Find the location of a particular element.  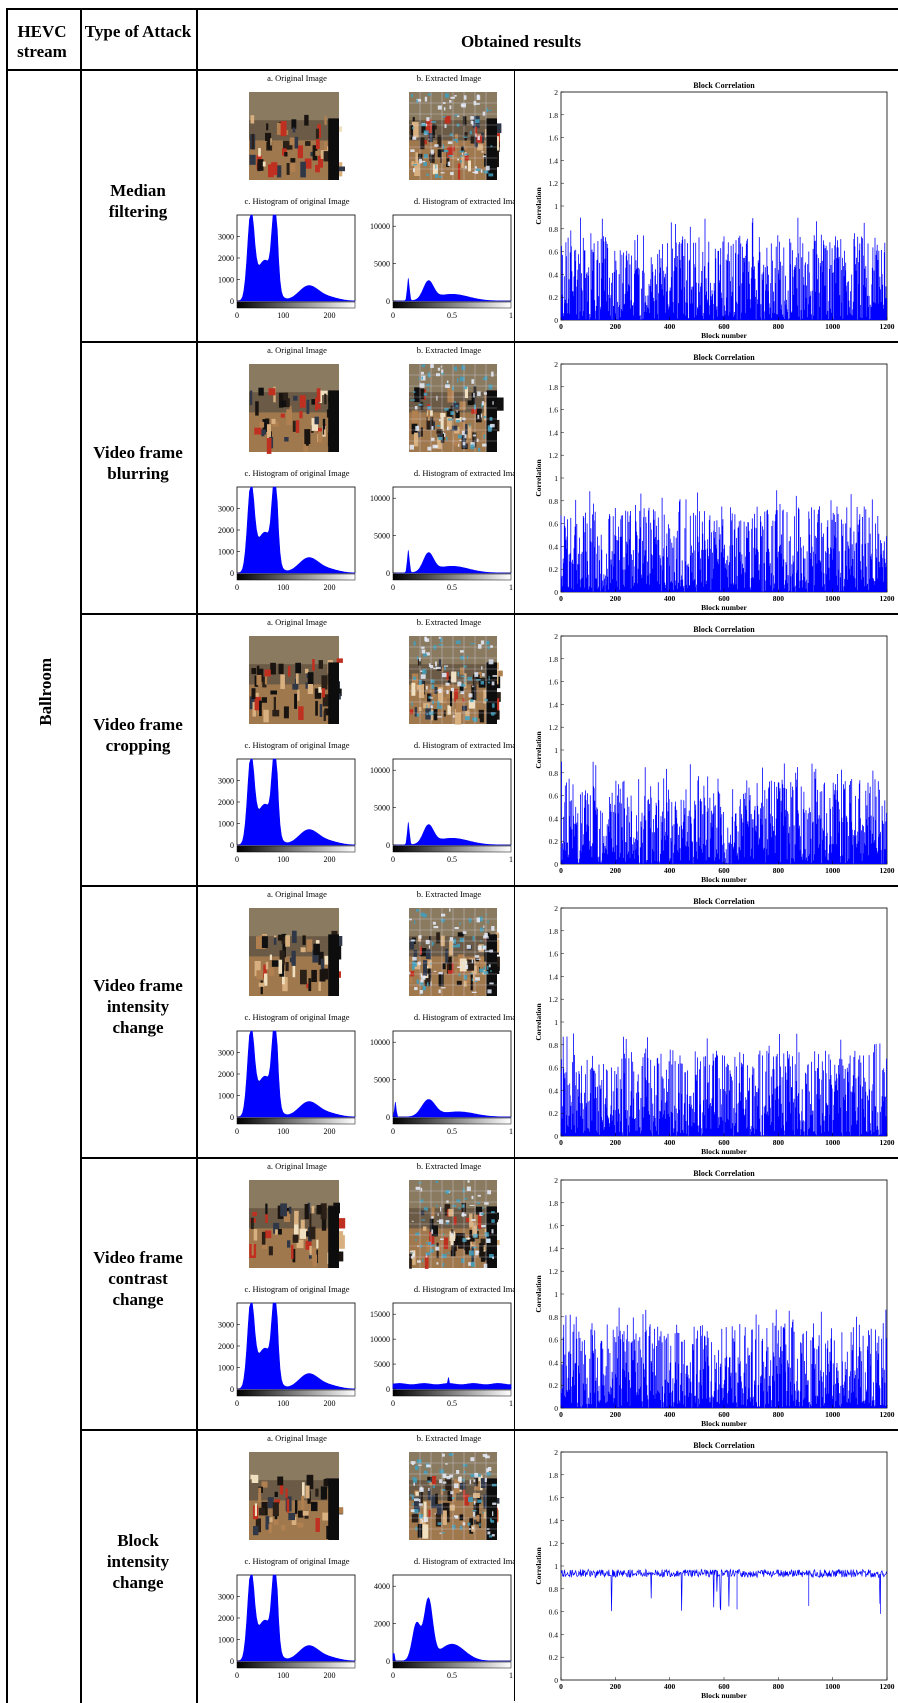

attack-type-label: Video frame blurring is located at coordinates (138, 462).